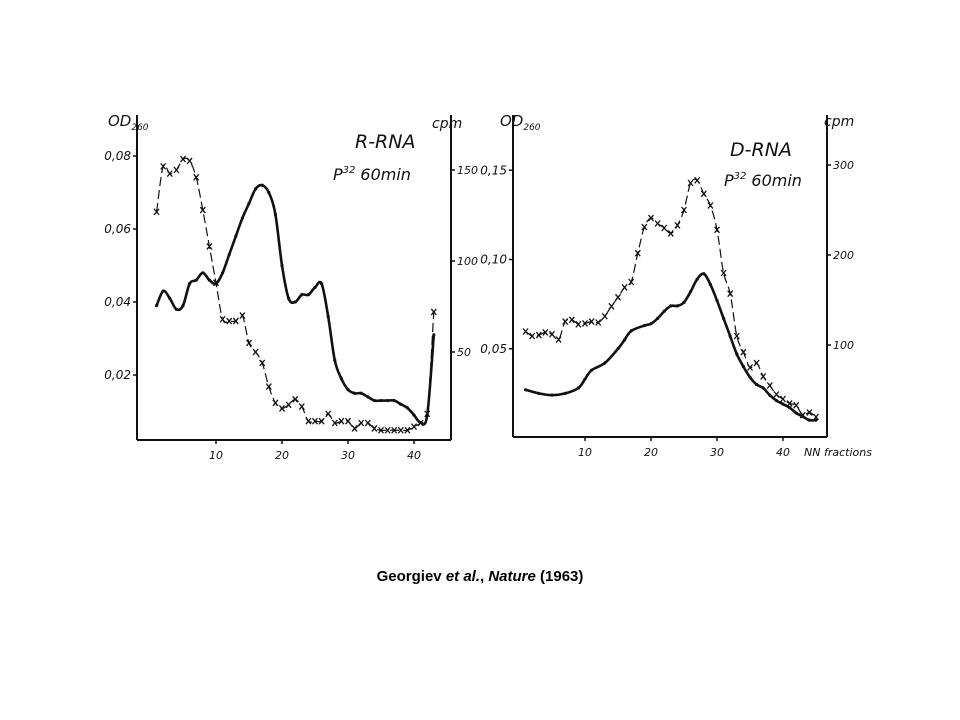 This screenshot has width=960, height=720. What do you see at coordinates (562, 576) in the screenshot?
I see `caption-year: (1963)` at bounding box center [562, 576].